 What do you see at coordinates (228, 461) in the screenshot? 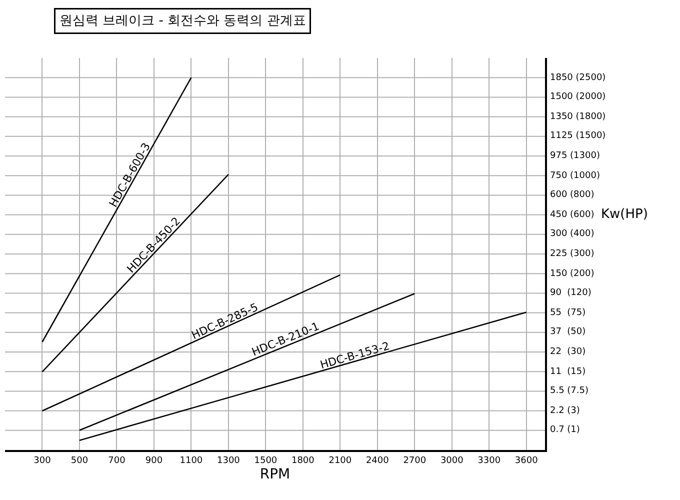
I see `x-tick-label: 1300` at bounding box center [228, 461].